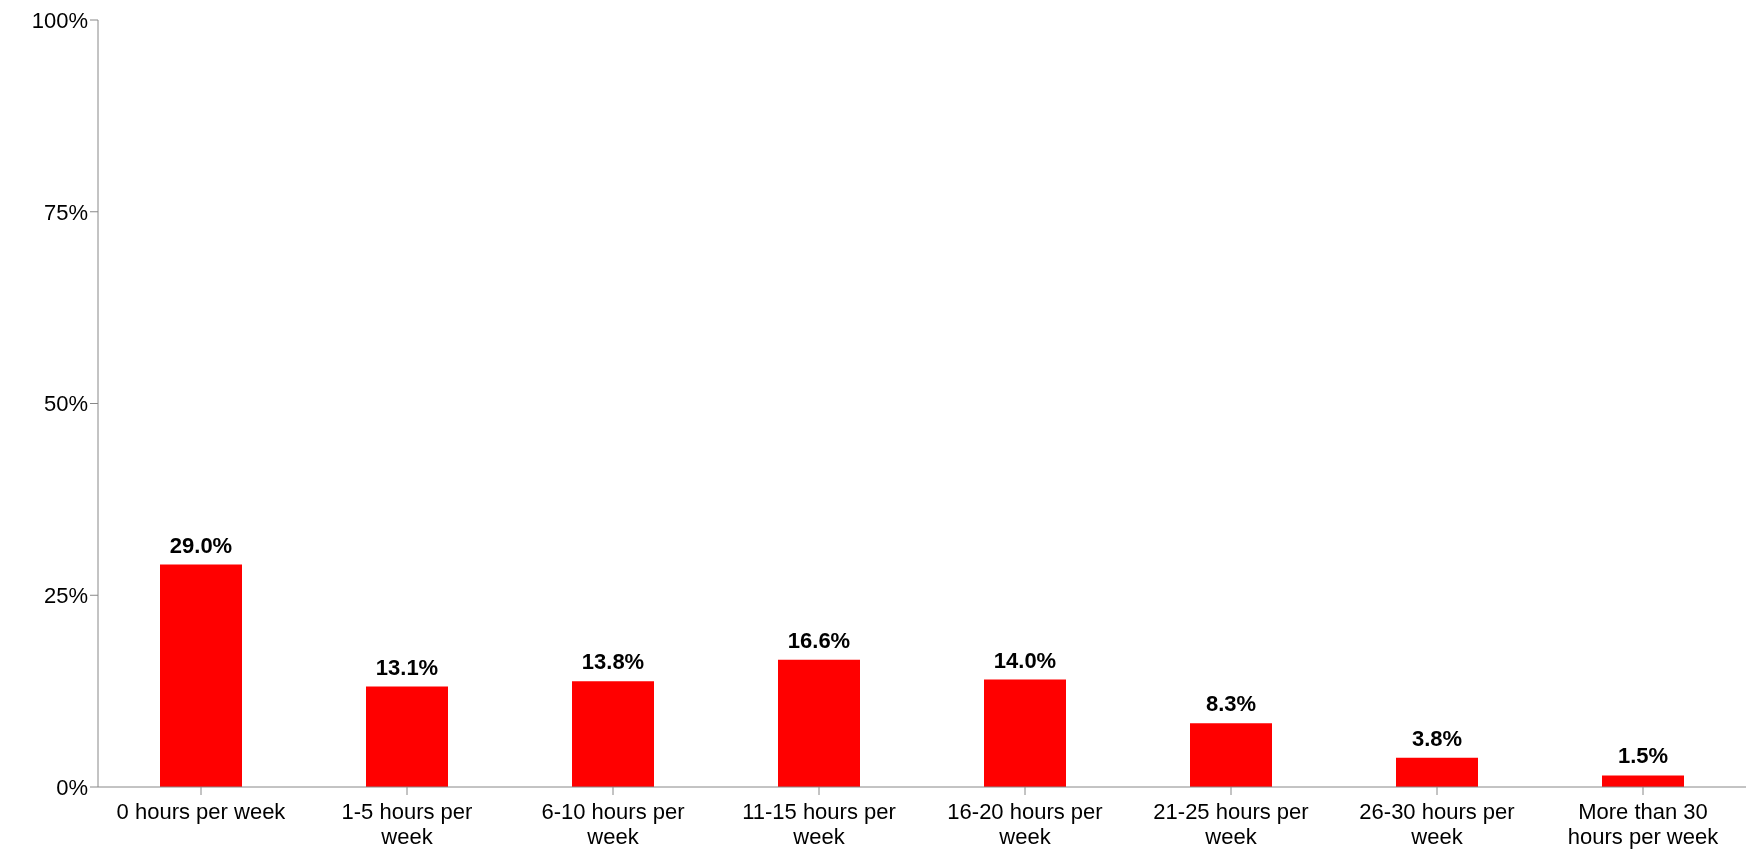 Image resolution: width=1758 pixels, height=859 pixels. What do you see at coordinates (819, 640) in the screenshot?
I see `data-label: 16.6%` at bounding box center [819, 640].